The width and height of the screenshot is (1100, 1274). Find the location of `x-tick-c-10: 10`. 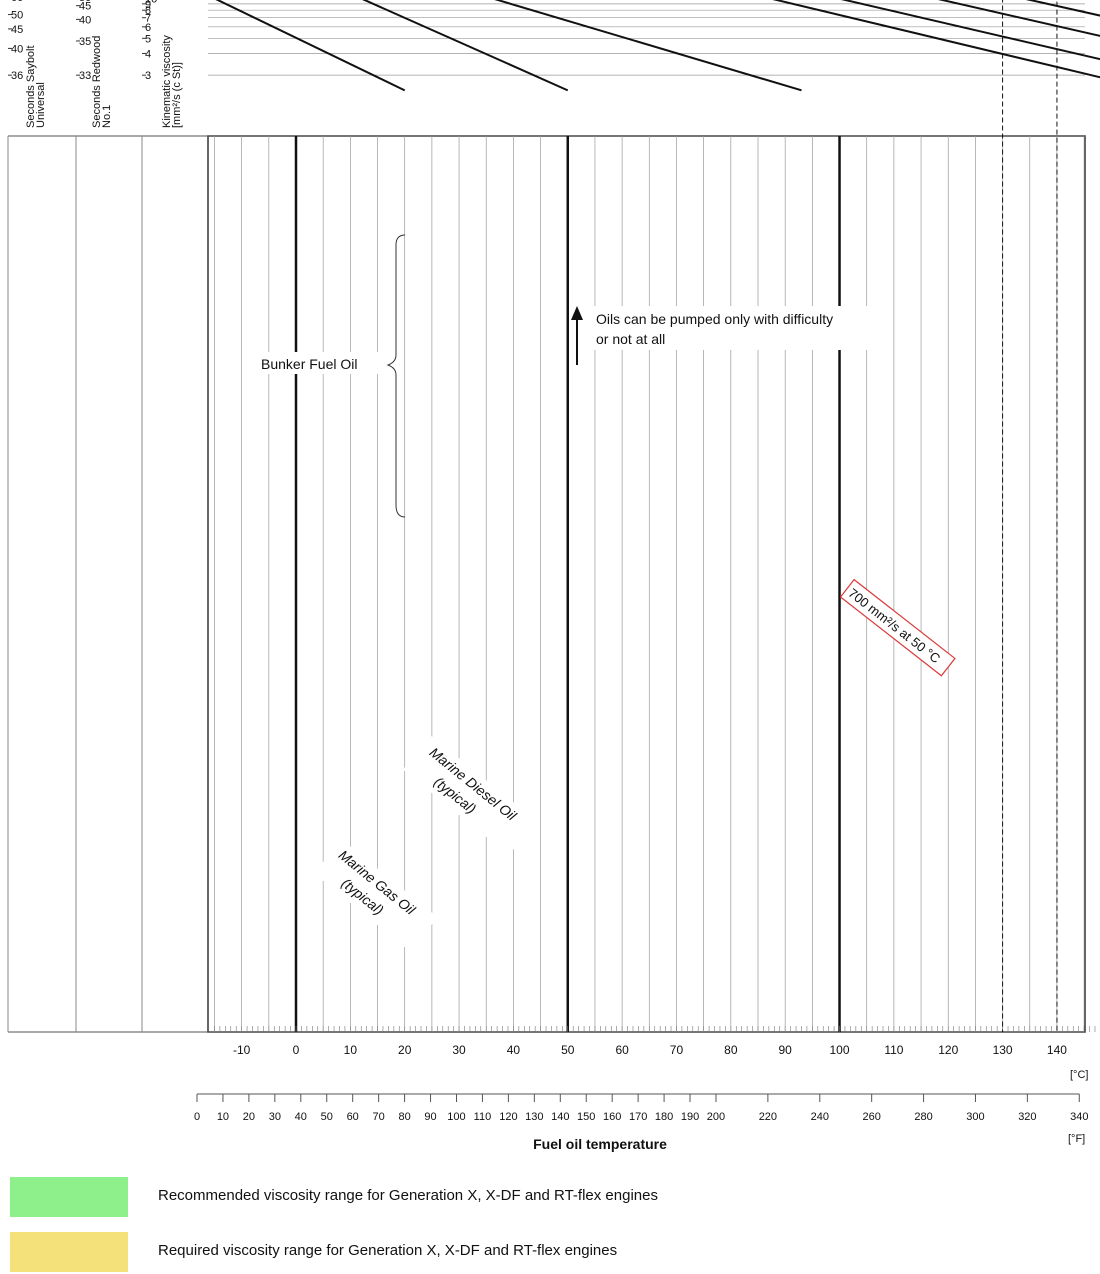

x-tick-c-10: 10 is located at coordinates (351, 1050).